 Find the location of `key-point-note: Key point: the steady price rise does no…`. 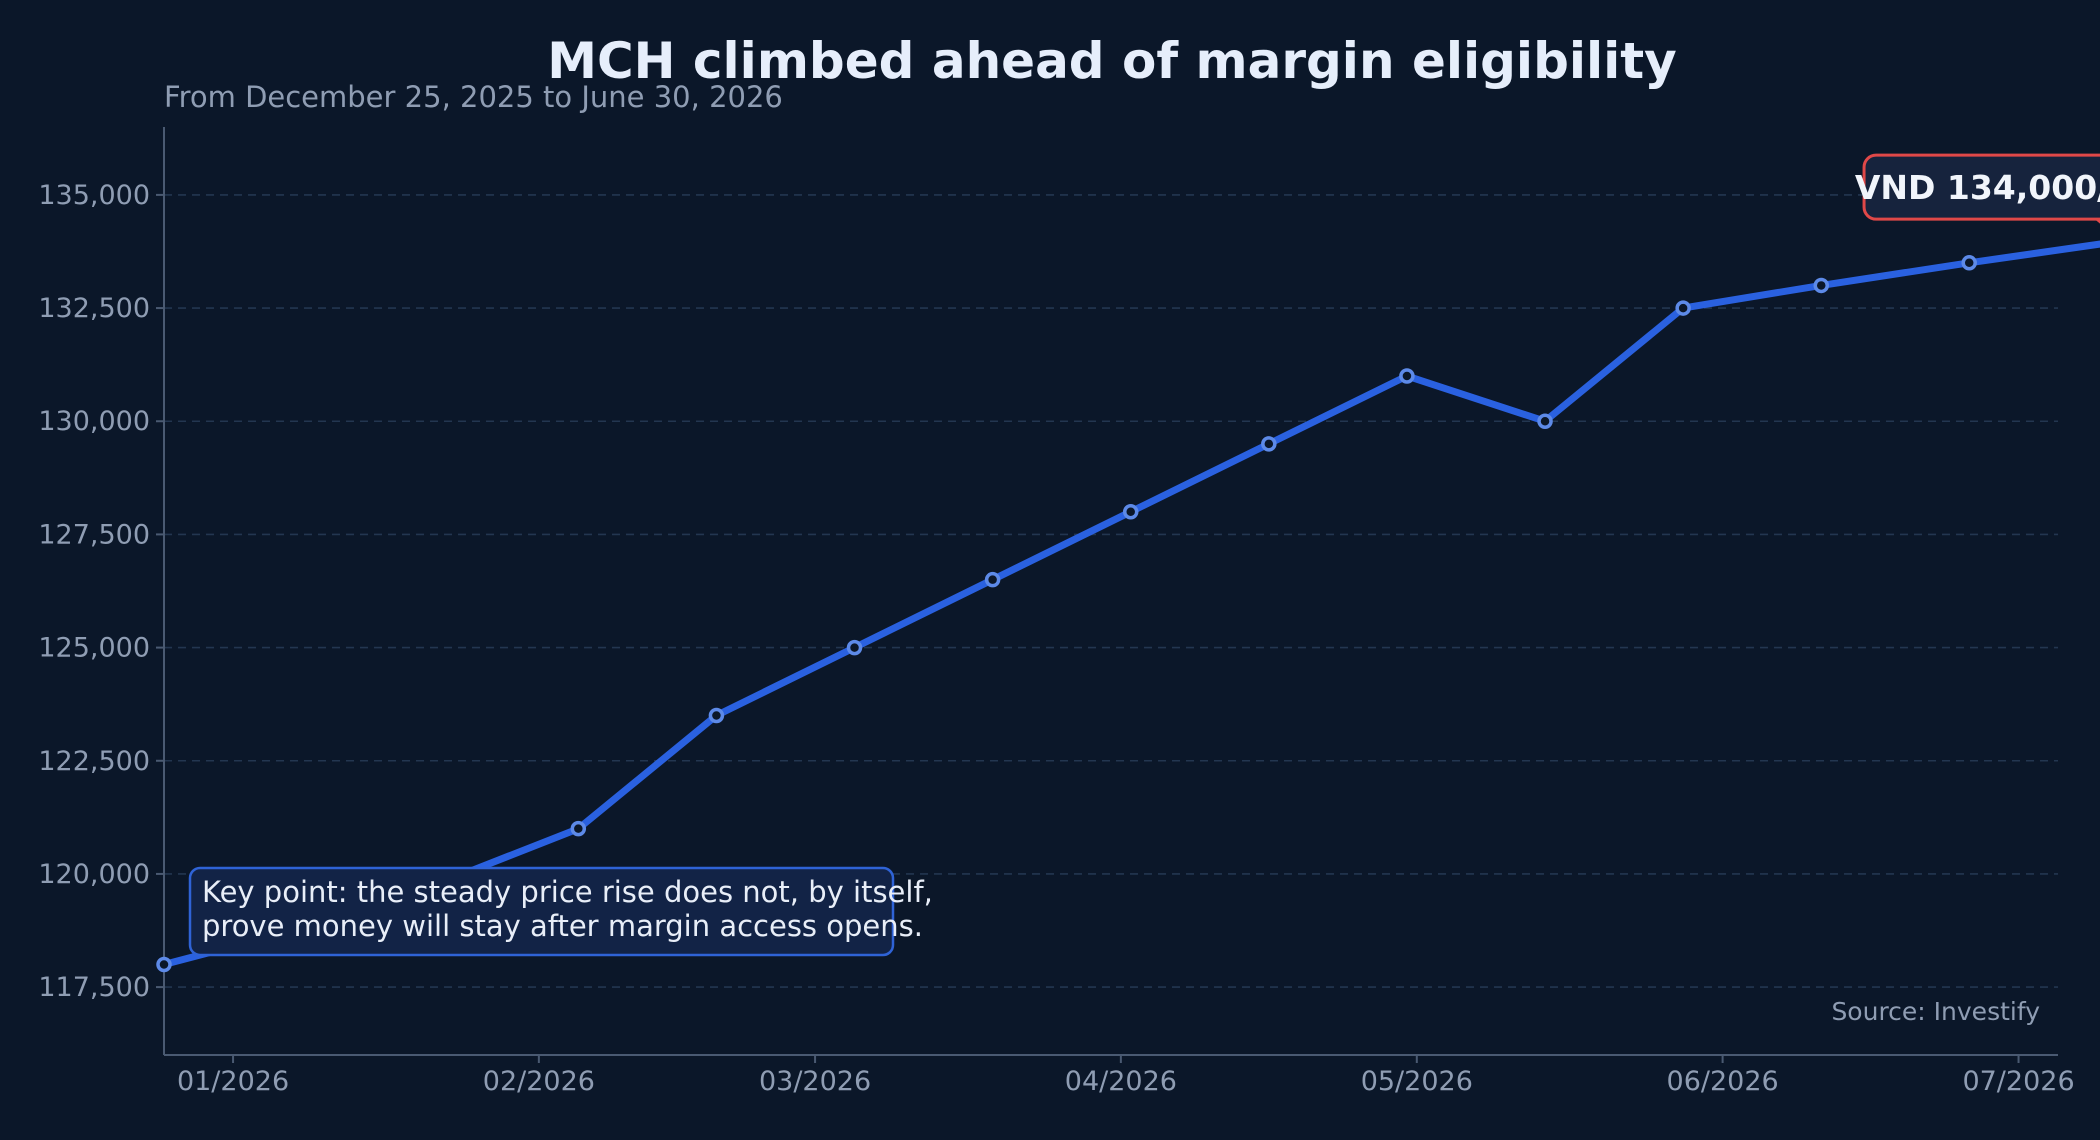

key-point-note: Key point: the steady price rise does no… is located at coordinates (560, 911).